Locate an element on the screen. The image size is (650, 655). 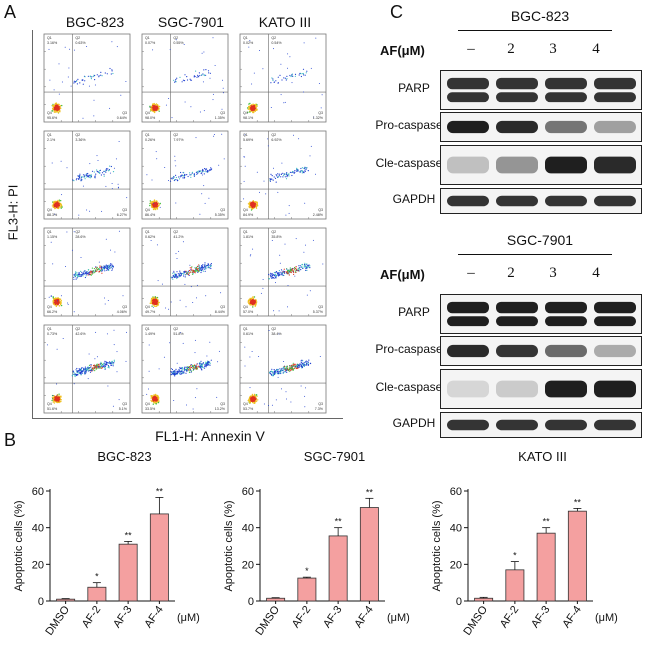
quadrant-value: 2.48% is located at coordinates (318, 215).